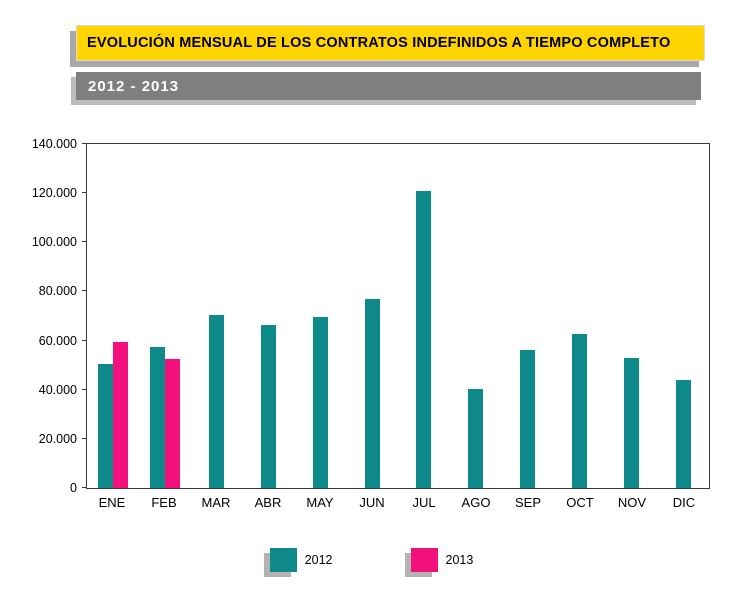  Describe the element at coordinates (527, 502) in the screenshot. I see `x-axis-label-sep: SEP` at that location.